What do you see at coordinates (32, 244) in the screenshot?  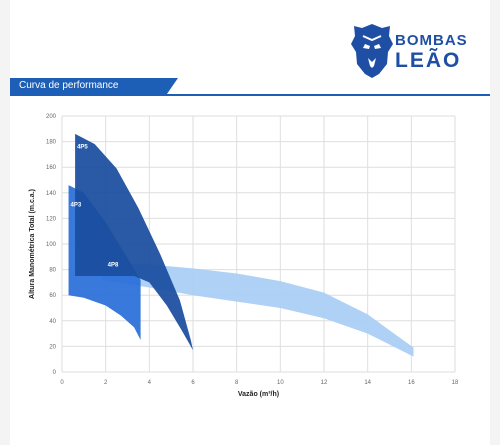 I see `y-axis-title: Altura Manométrica Total (m.c.a.)` at bounding box center [32, 244].